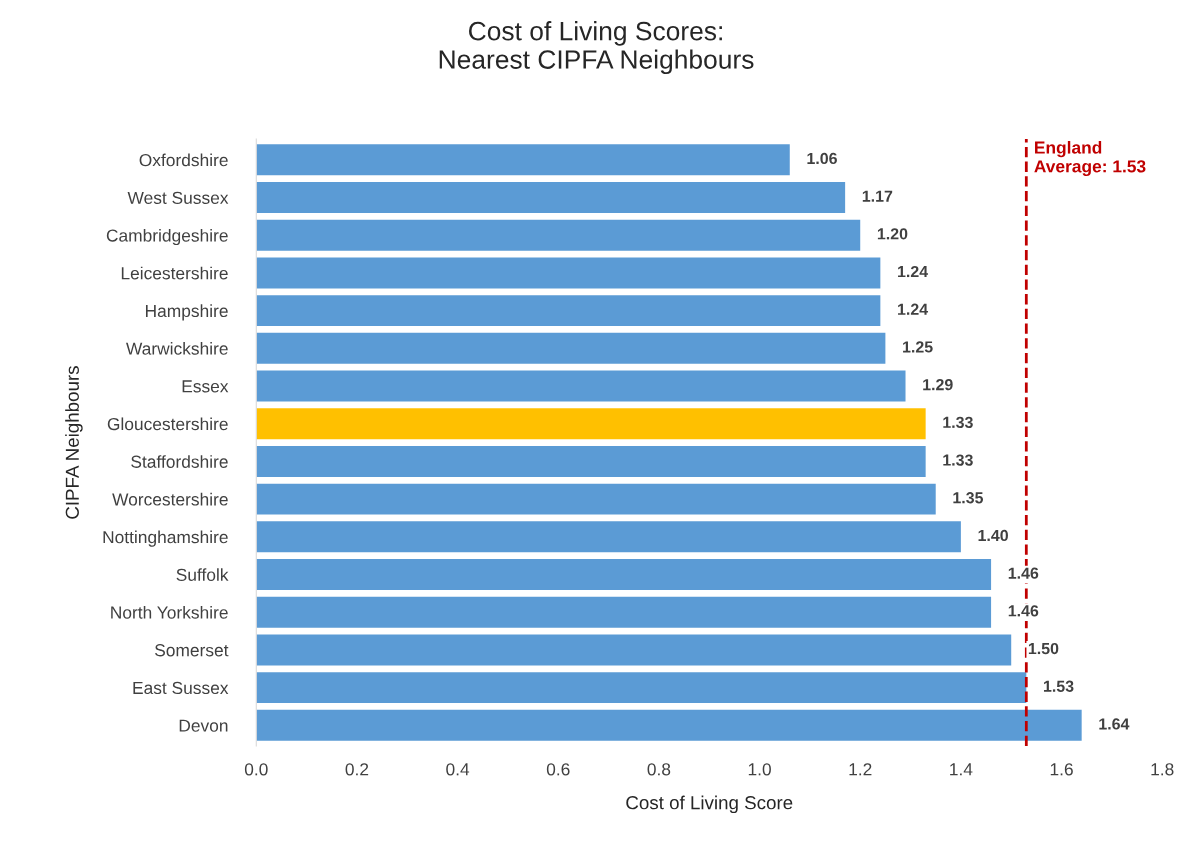  Describe the element at coordinates (1058, 686) in the screenshot. I see `data-label: 1.53` at that location.